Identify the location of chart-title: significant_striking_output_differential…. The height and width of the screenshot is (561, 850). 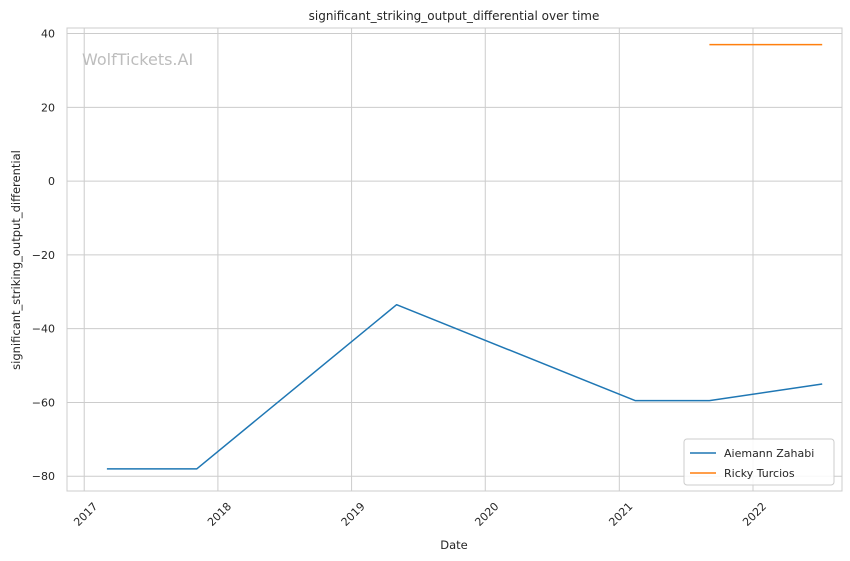
(454, 16).